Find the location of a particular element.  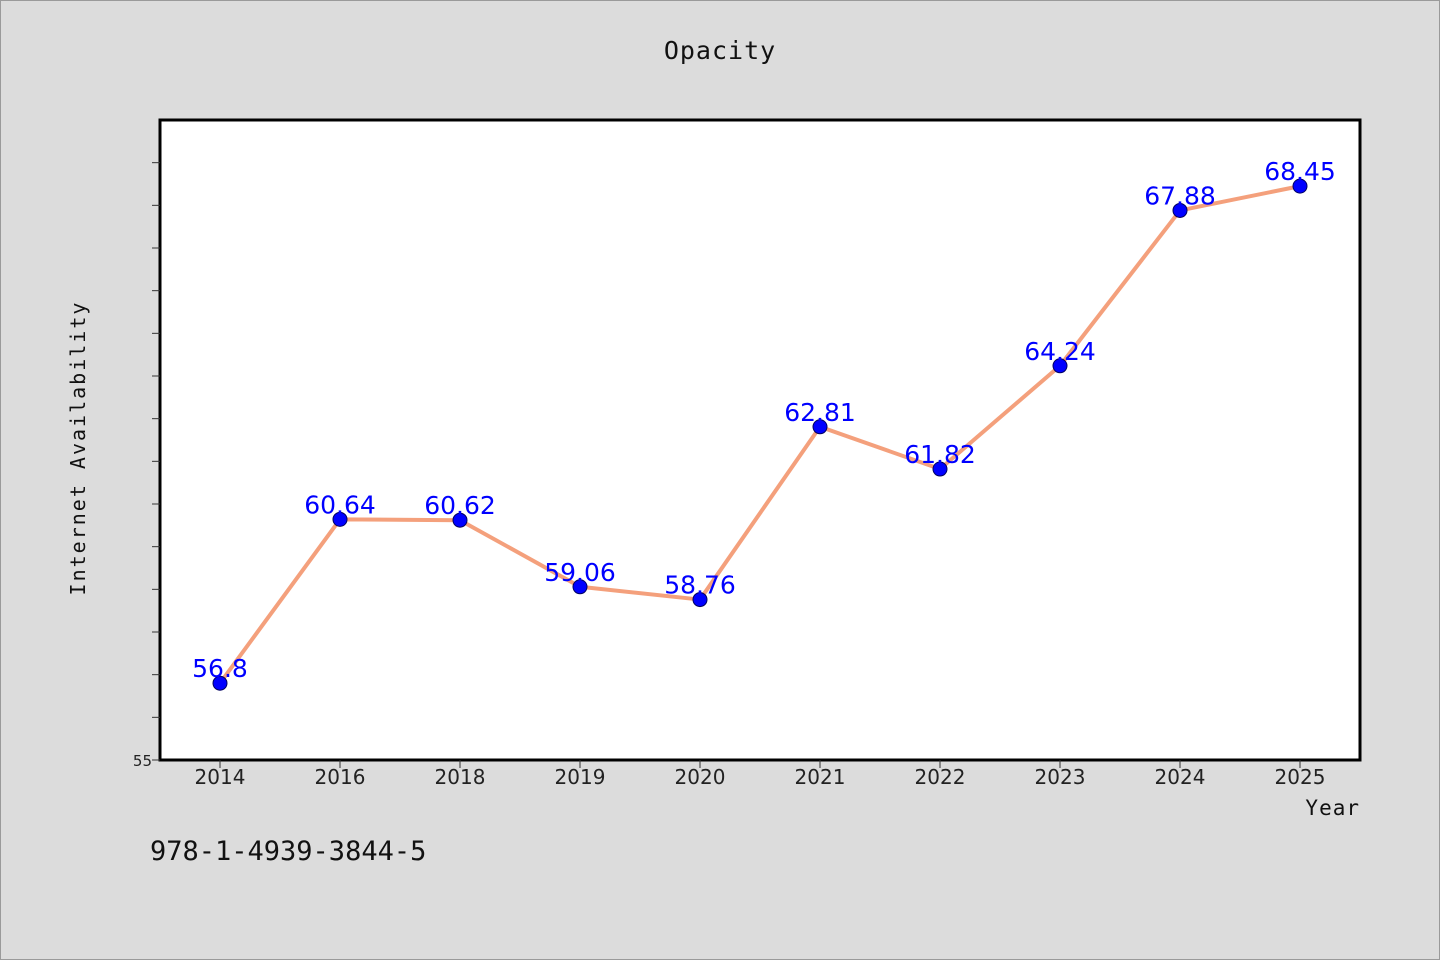

data-label: 67.88 is located at coordinates (1180, 195).